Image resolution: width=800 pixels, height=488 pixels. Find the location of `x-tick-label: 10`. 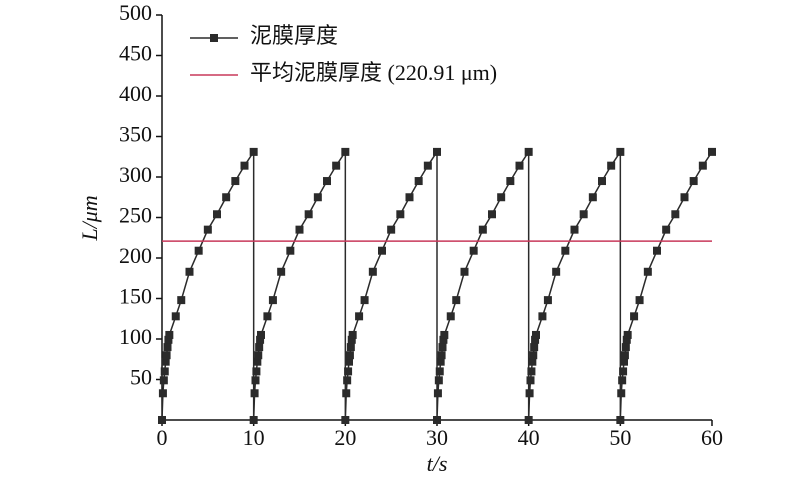

x-tick-label: 10 is located at coordinates (254, 437).